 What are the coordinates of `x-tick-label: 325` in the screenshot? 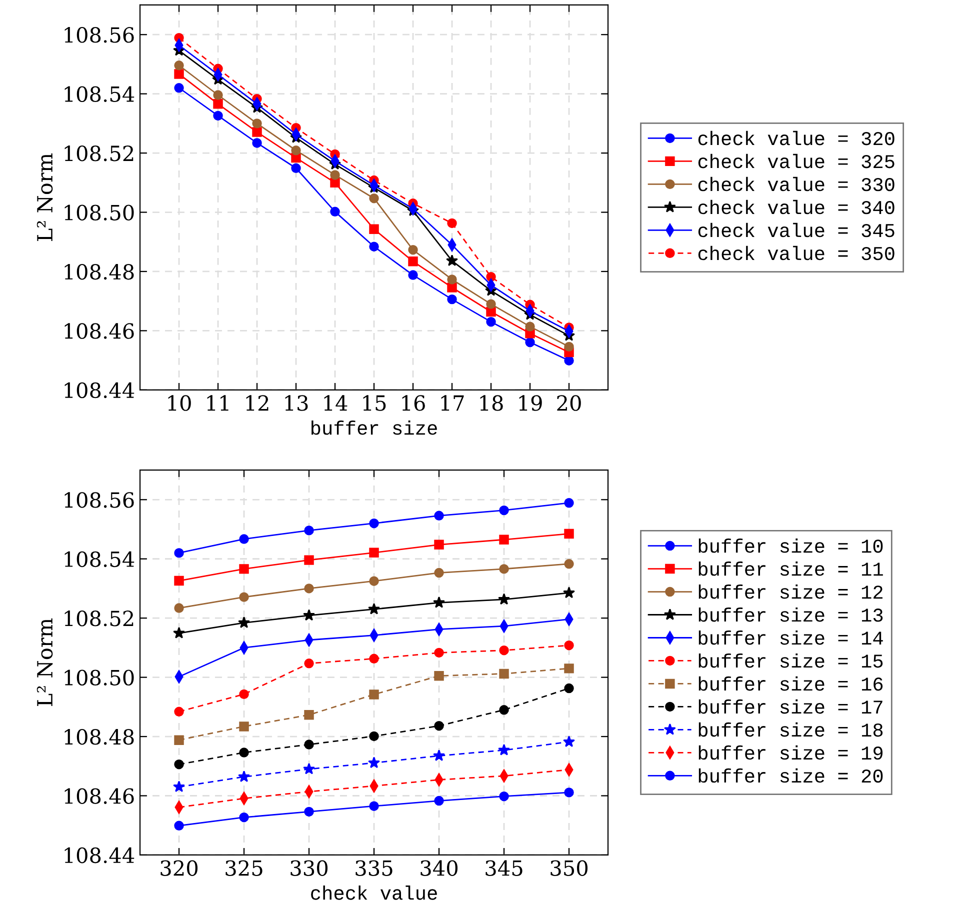 It's located at (244, 868).